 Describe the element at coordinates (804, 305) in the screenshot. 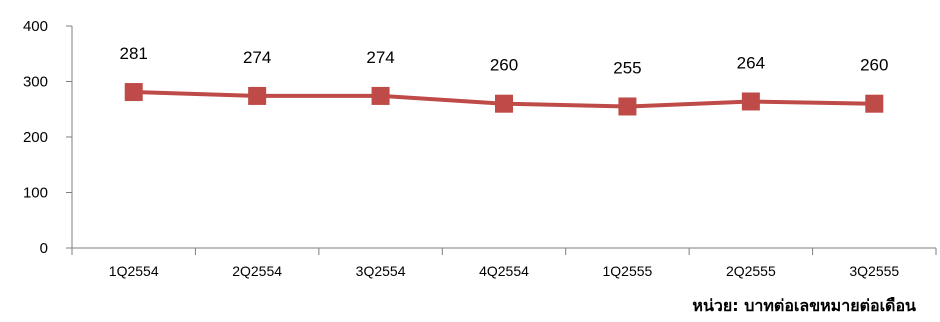

I see `unit-note: หน่วย: บาทต่อเลขหมายต่อเดือน` at that location.